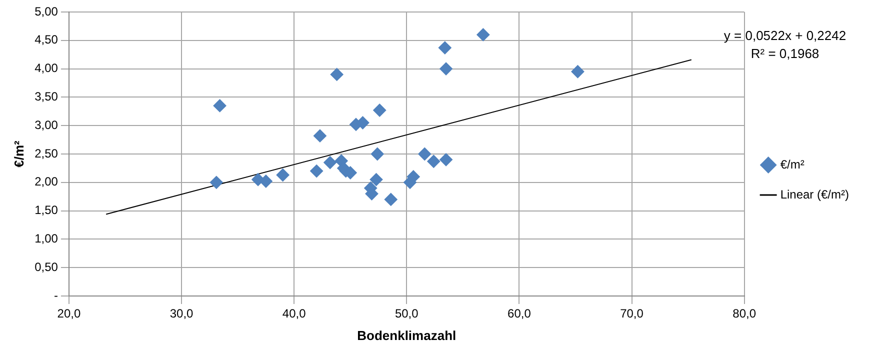 The width and height of the screenshot is (869, 354). What do you see at coordinates (406, 313) in the screenshot?
I see `x-tick-label: 50,0` at bounding box center [406, 313].